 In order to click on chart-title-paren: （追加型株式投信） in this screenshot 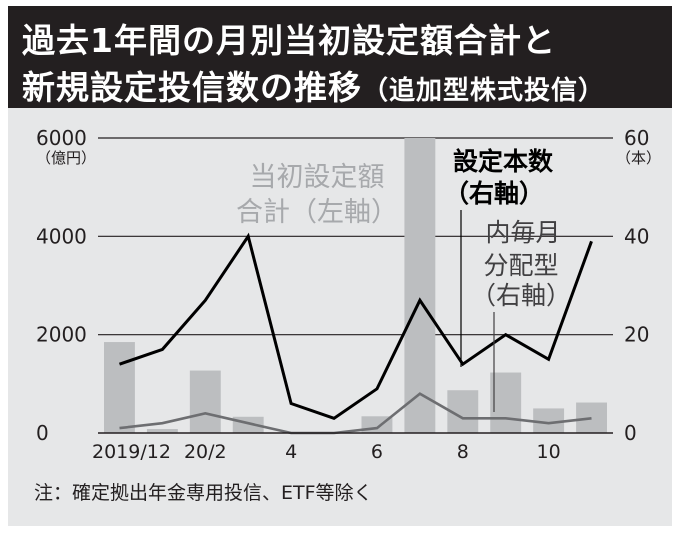, I will do `click(484, 91)`.